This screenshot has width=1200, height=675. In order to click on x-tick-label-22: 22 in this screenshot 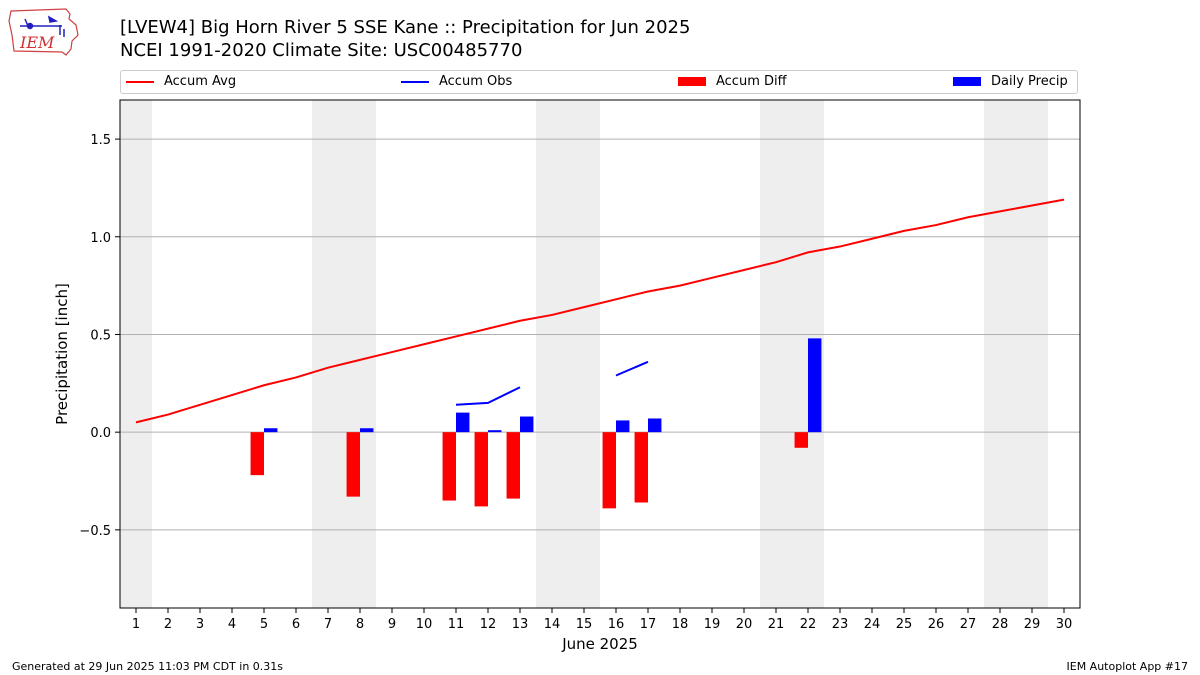, I will do `click(808, 624)`.